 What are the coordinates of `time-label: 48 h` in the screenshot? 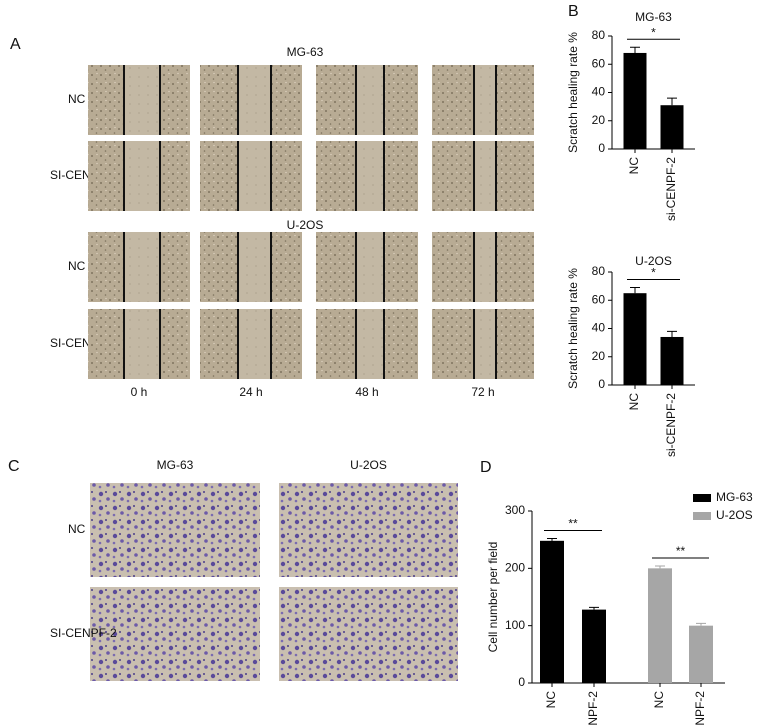 It's located at (366, 392).